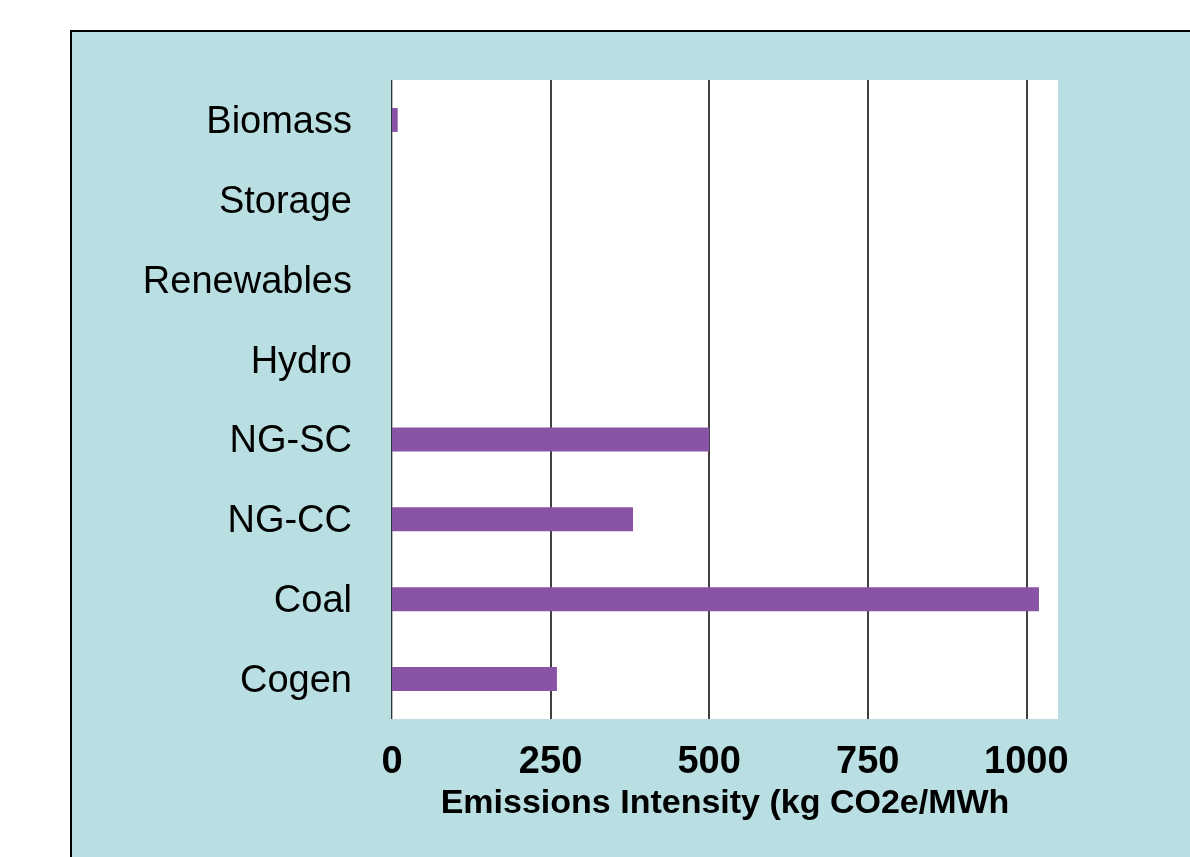 This screenshot has width=1190, height=857. What do you see at coordinates (290, 439) in the screenshot?
I see `y-tick-label: NG-SC` at bounding box center [290, 439].